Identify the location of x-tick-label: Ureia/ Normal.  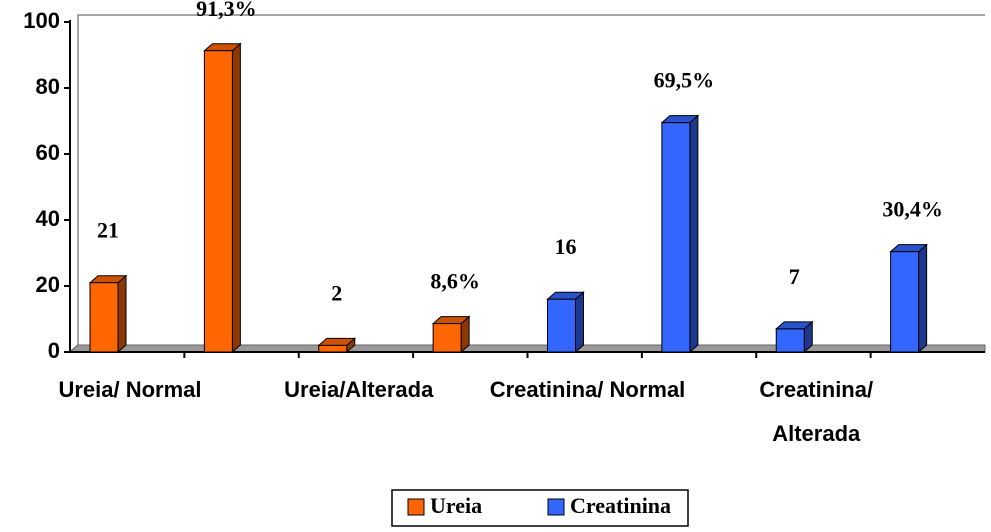
(130, 389).